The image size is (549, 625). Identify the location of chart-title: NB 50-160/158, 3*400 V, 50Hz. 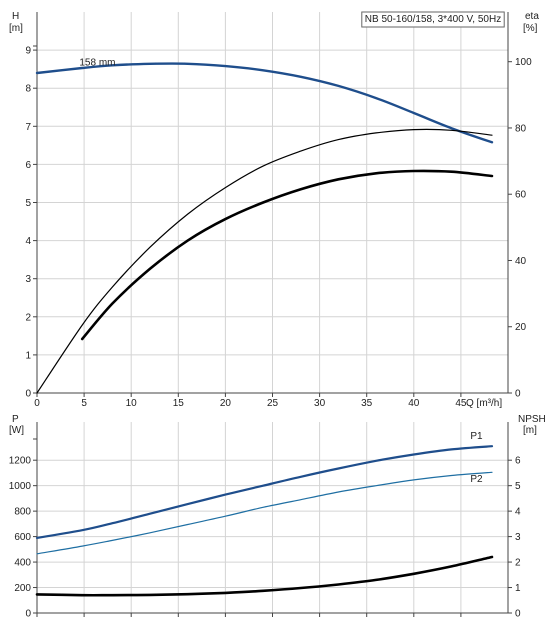
(433, 19).